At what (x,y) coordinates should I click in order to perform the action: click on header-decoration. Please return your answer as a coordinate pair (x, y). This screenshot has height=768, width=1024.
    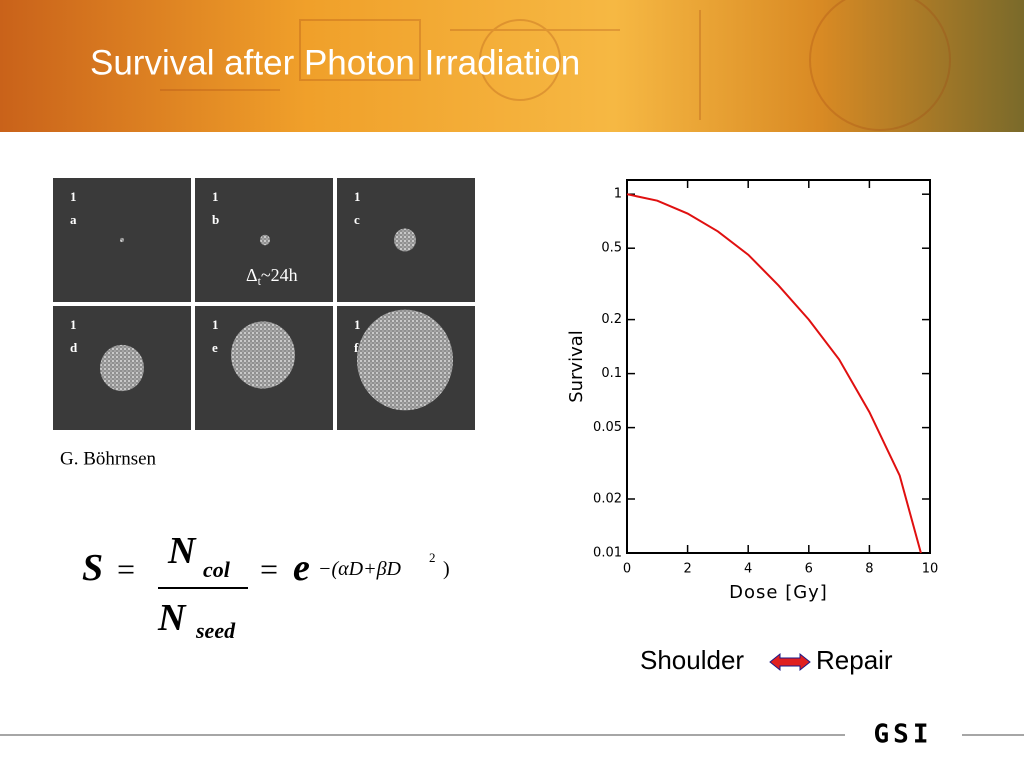
    Looking at the image, I should click on (555, 65).